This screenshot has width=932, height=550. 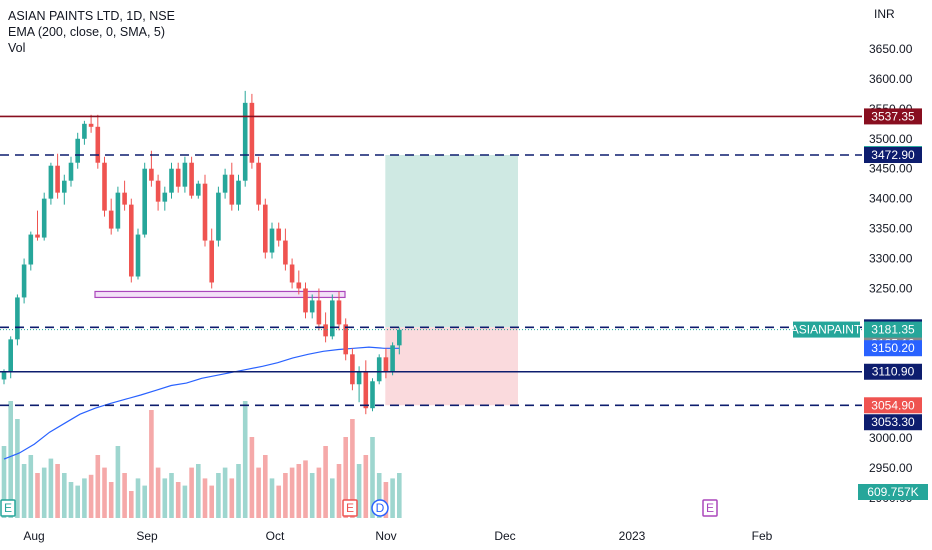 I want to click on legend-ema: EMA (200, close, 0, SMA, 5), so click(x=87, y=32).